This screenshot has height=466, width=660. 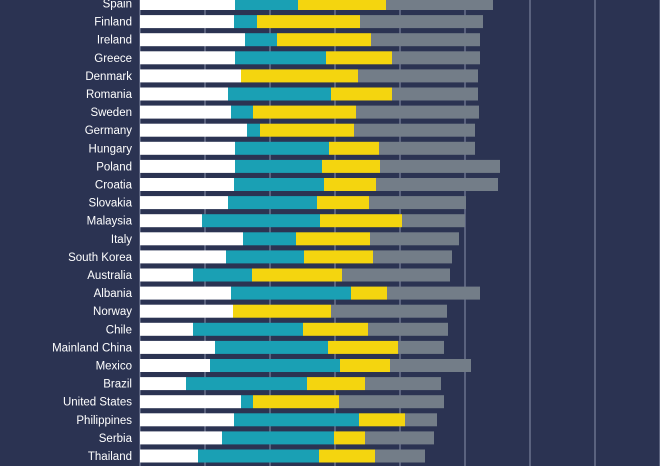 I want to click on category-label: Finland, so click(x=113, y=23).